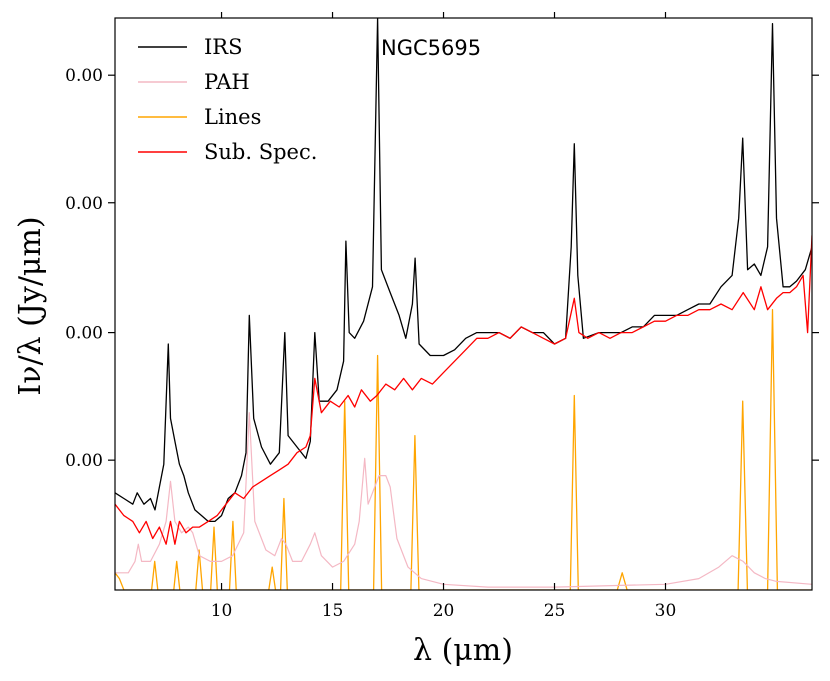 This screenshot has width=830, height=681. What do you see at coordinates (222, 611) in the screenshot?
I see `x-tick-label: 10` at bounding box center [222, 611].